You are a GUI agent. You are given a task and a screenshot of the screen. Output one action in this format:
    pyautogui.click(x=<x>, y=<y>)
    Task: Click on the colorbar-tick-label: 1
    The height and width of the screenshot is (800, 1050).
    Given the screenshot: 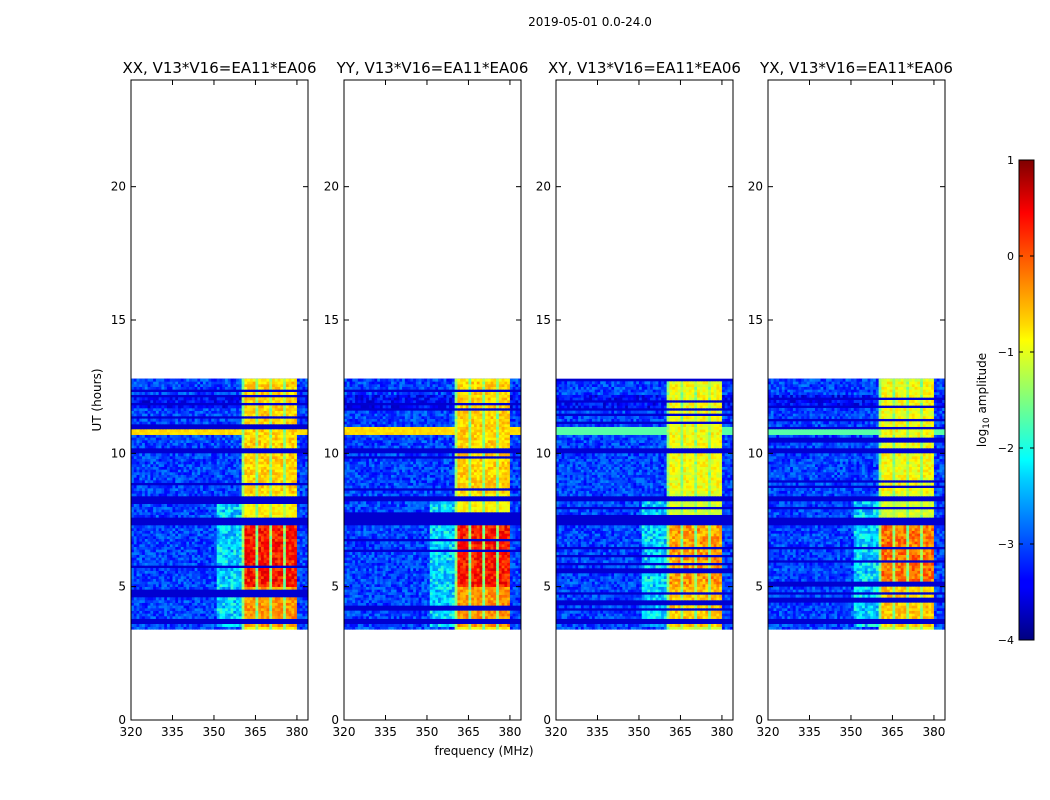 What is the action you would take?
    pyautogui.click(x=1010, y=160)
    